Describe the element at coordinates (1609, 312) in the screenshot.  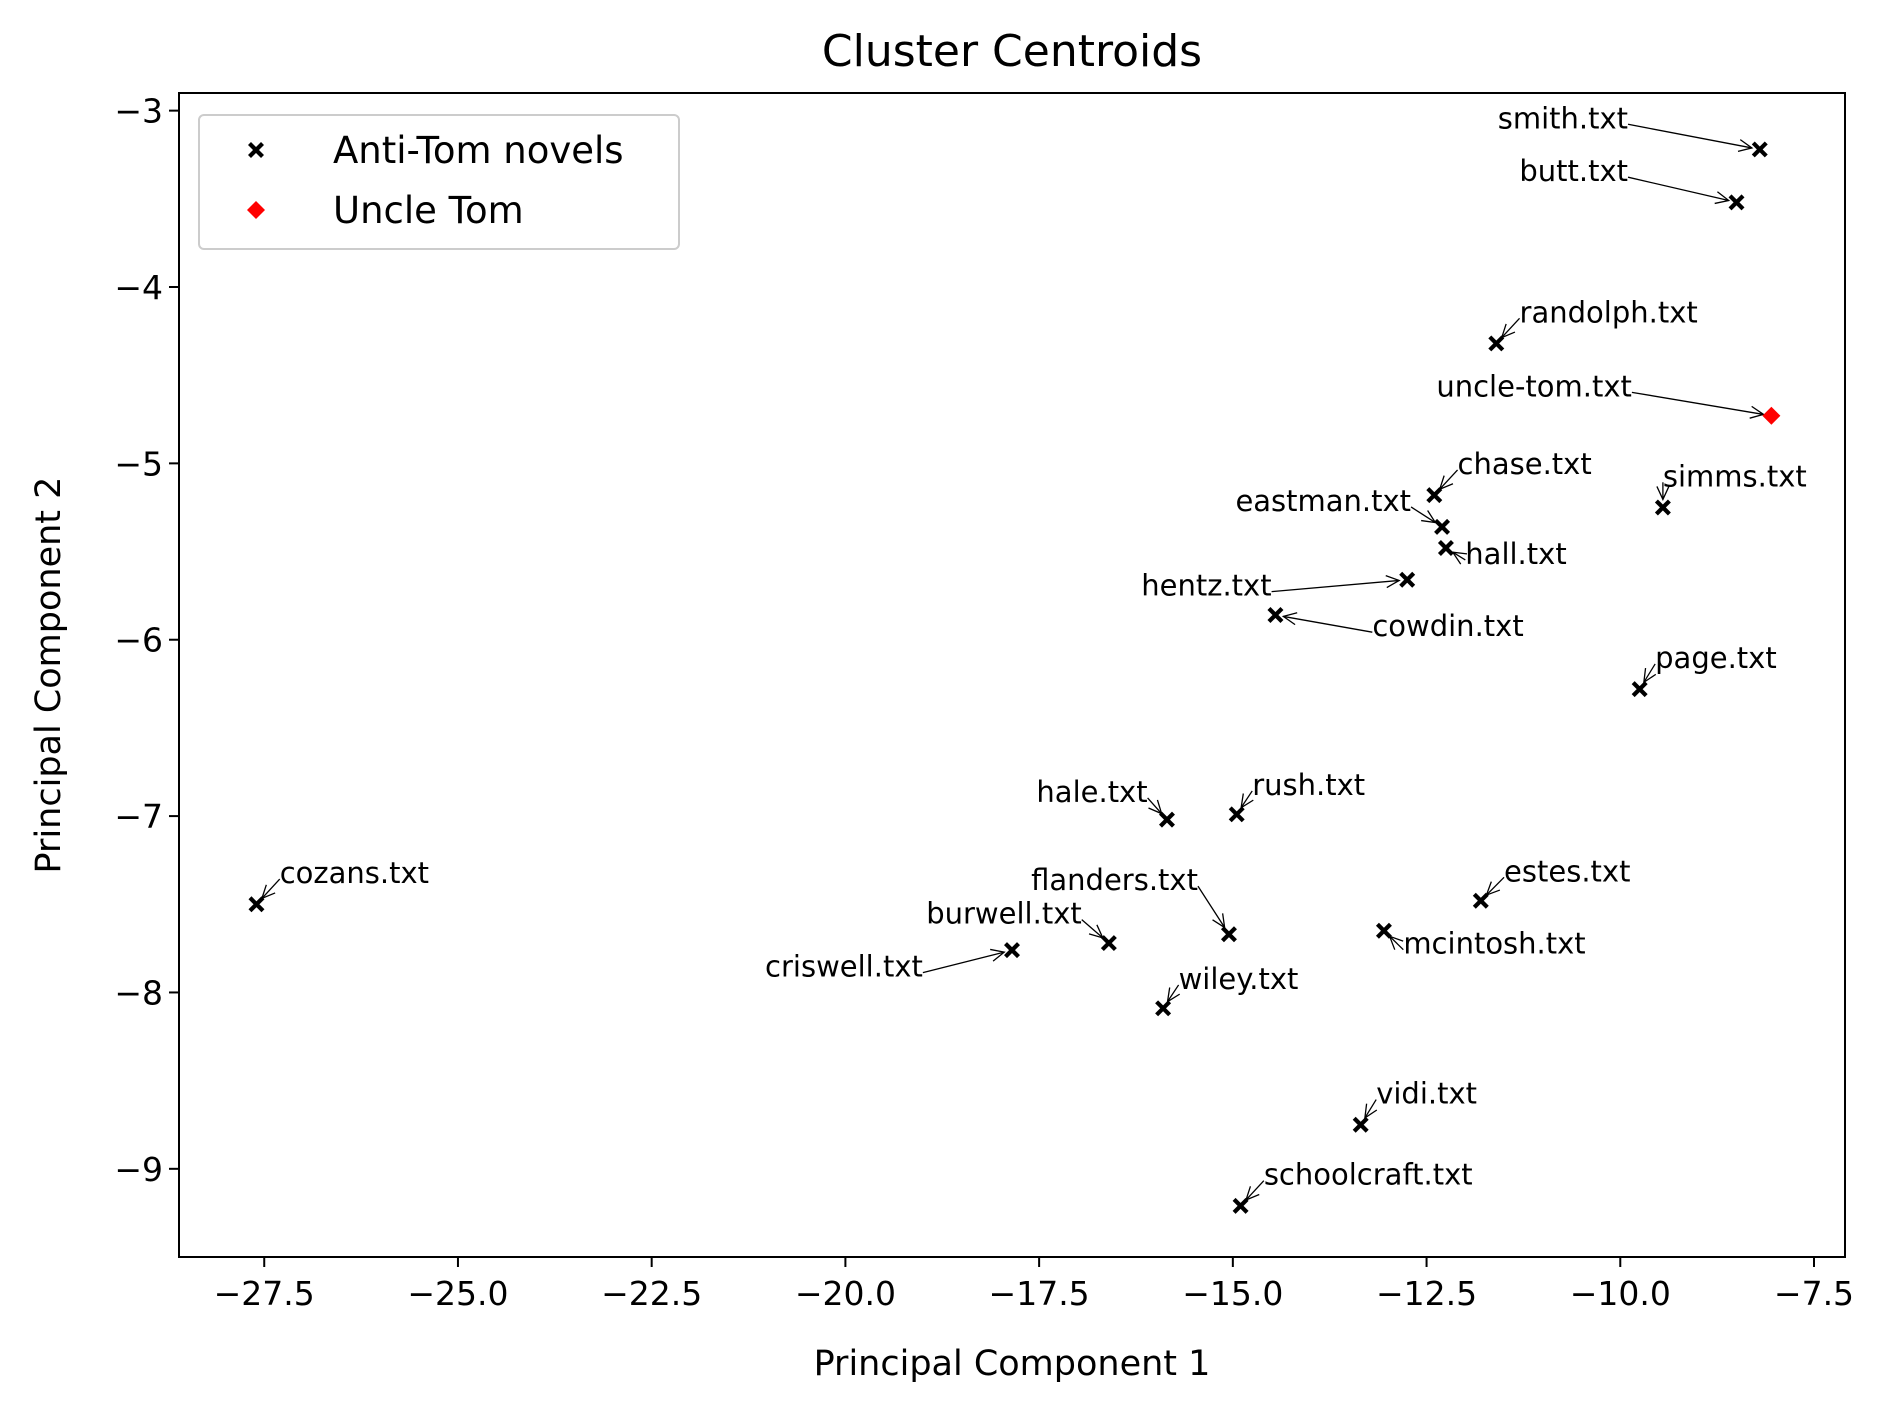
I see `point-label: randolph.txt` at that location.